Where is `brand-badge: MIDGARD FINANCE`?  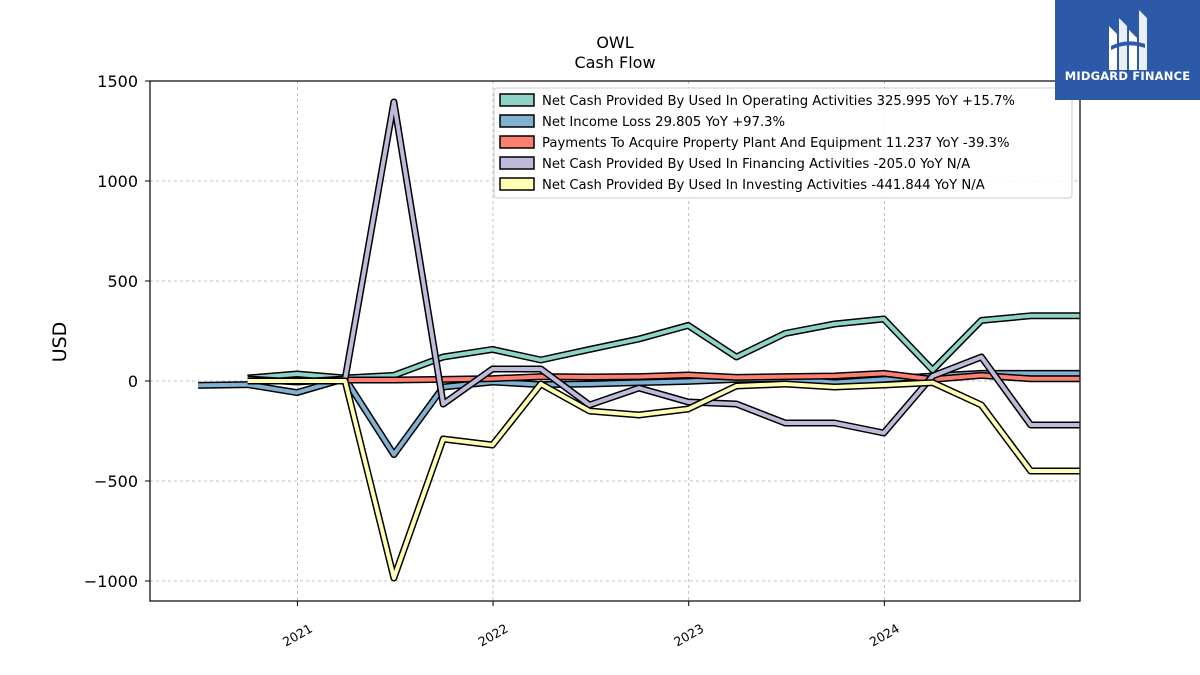
brand-badge: MIDGARD FINANCE is located at coordinates (1127, 50).